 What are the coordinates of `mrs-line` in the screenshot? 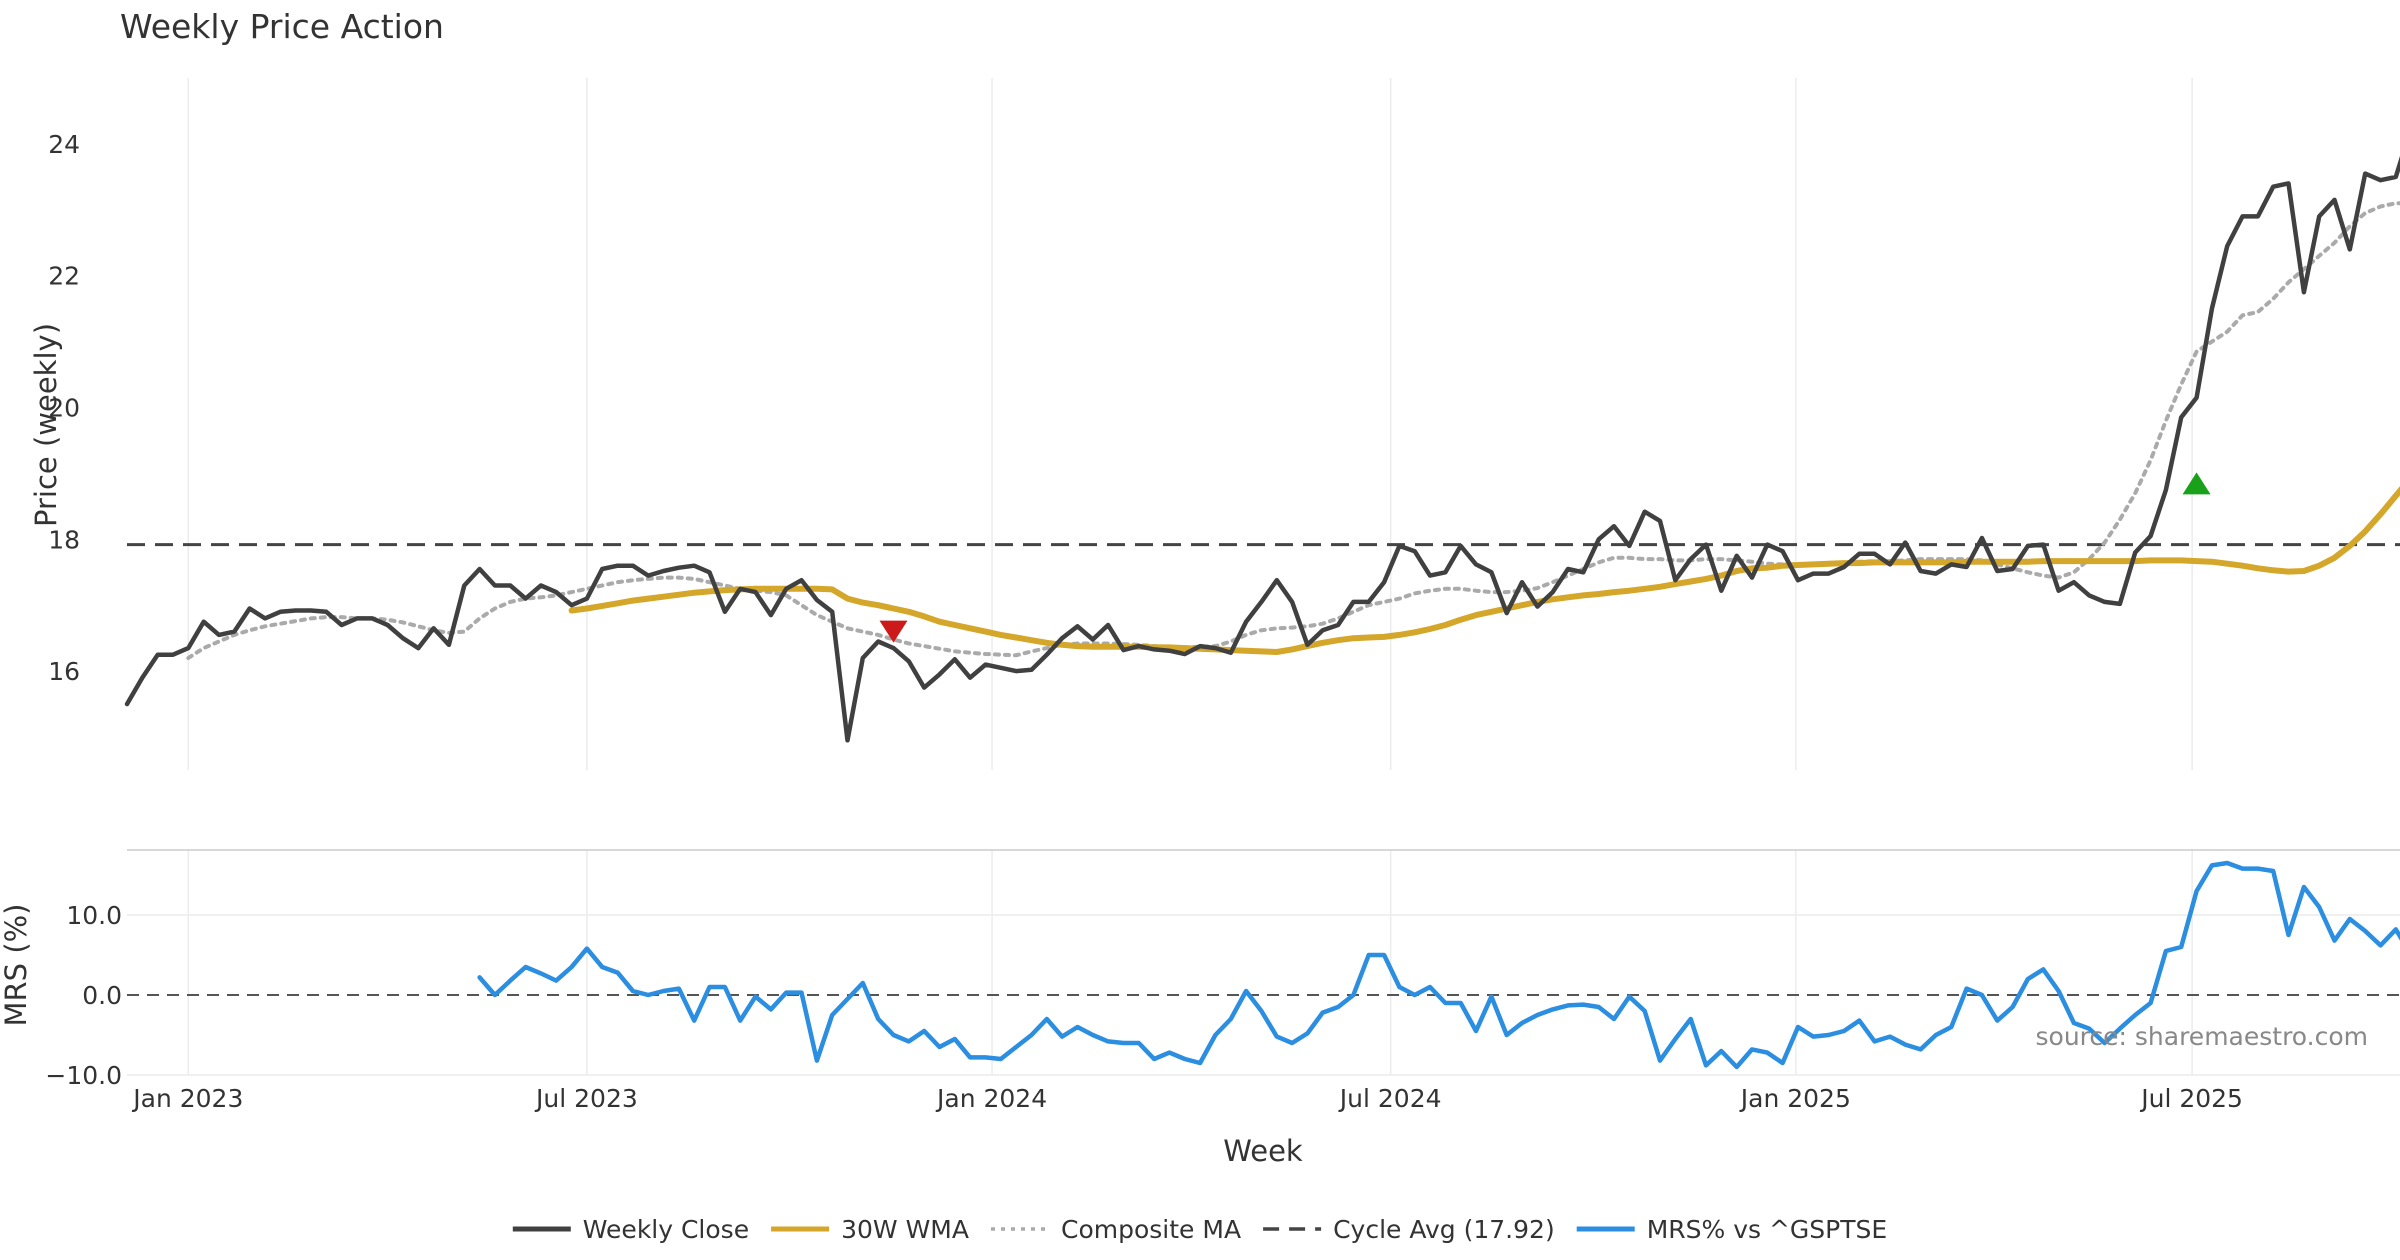 It's located at (1438, 965).